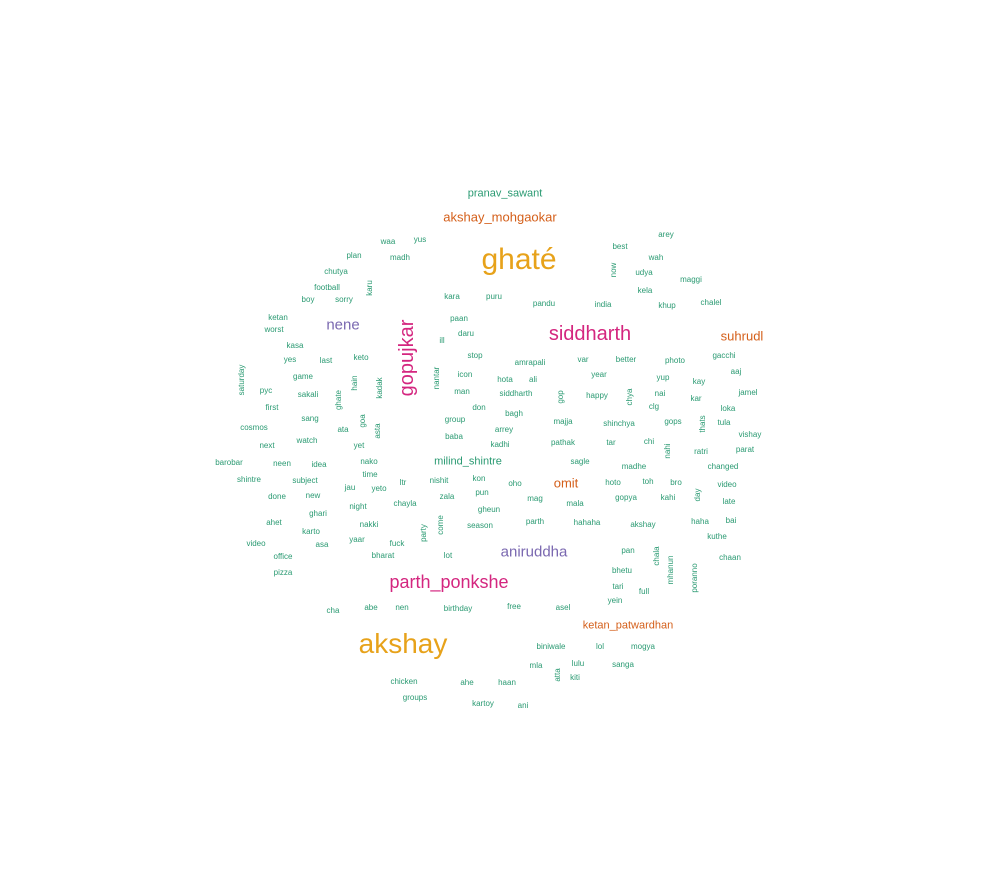 The width and height of the screenshot is (1000, 889). Describe the element at coordinates (423, 533) in the screenshot. I see `word-party: party` at that location.